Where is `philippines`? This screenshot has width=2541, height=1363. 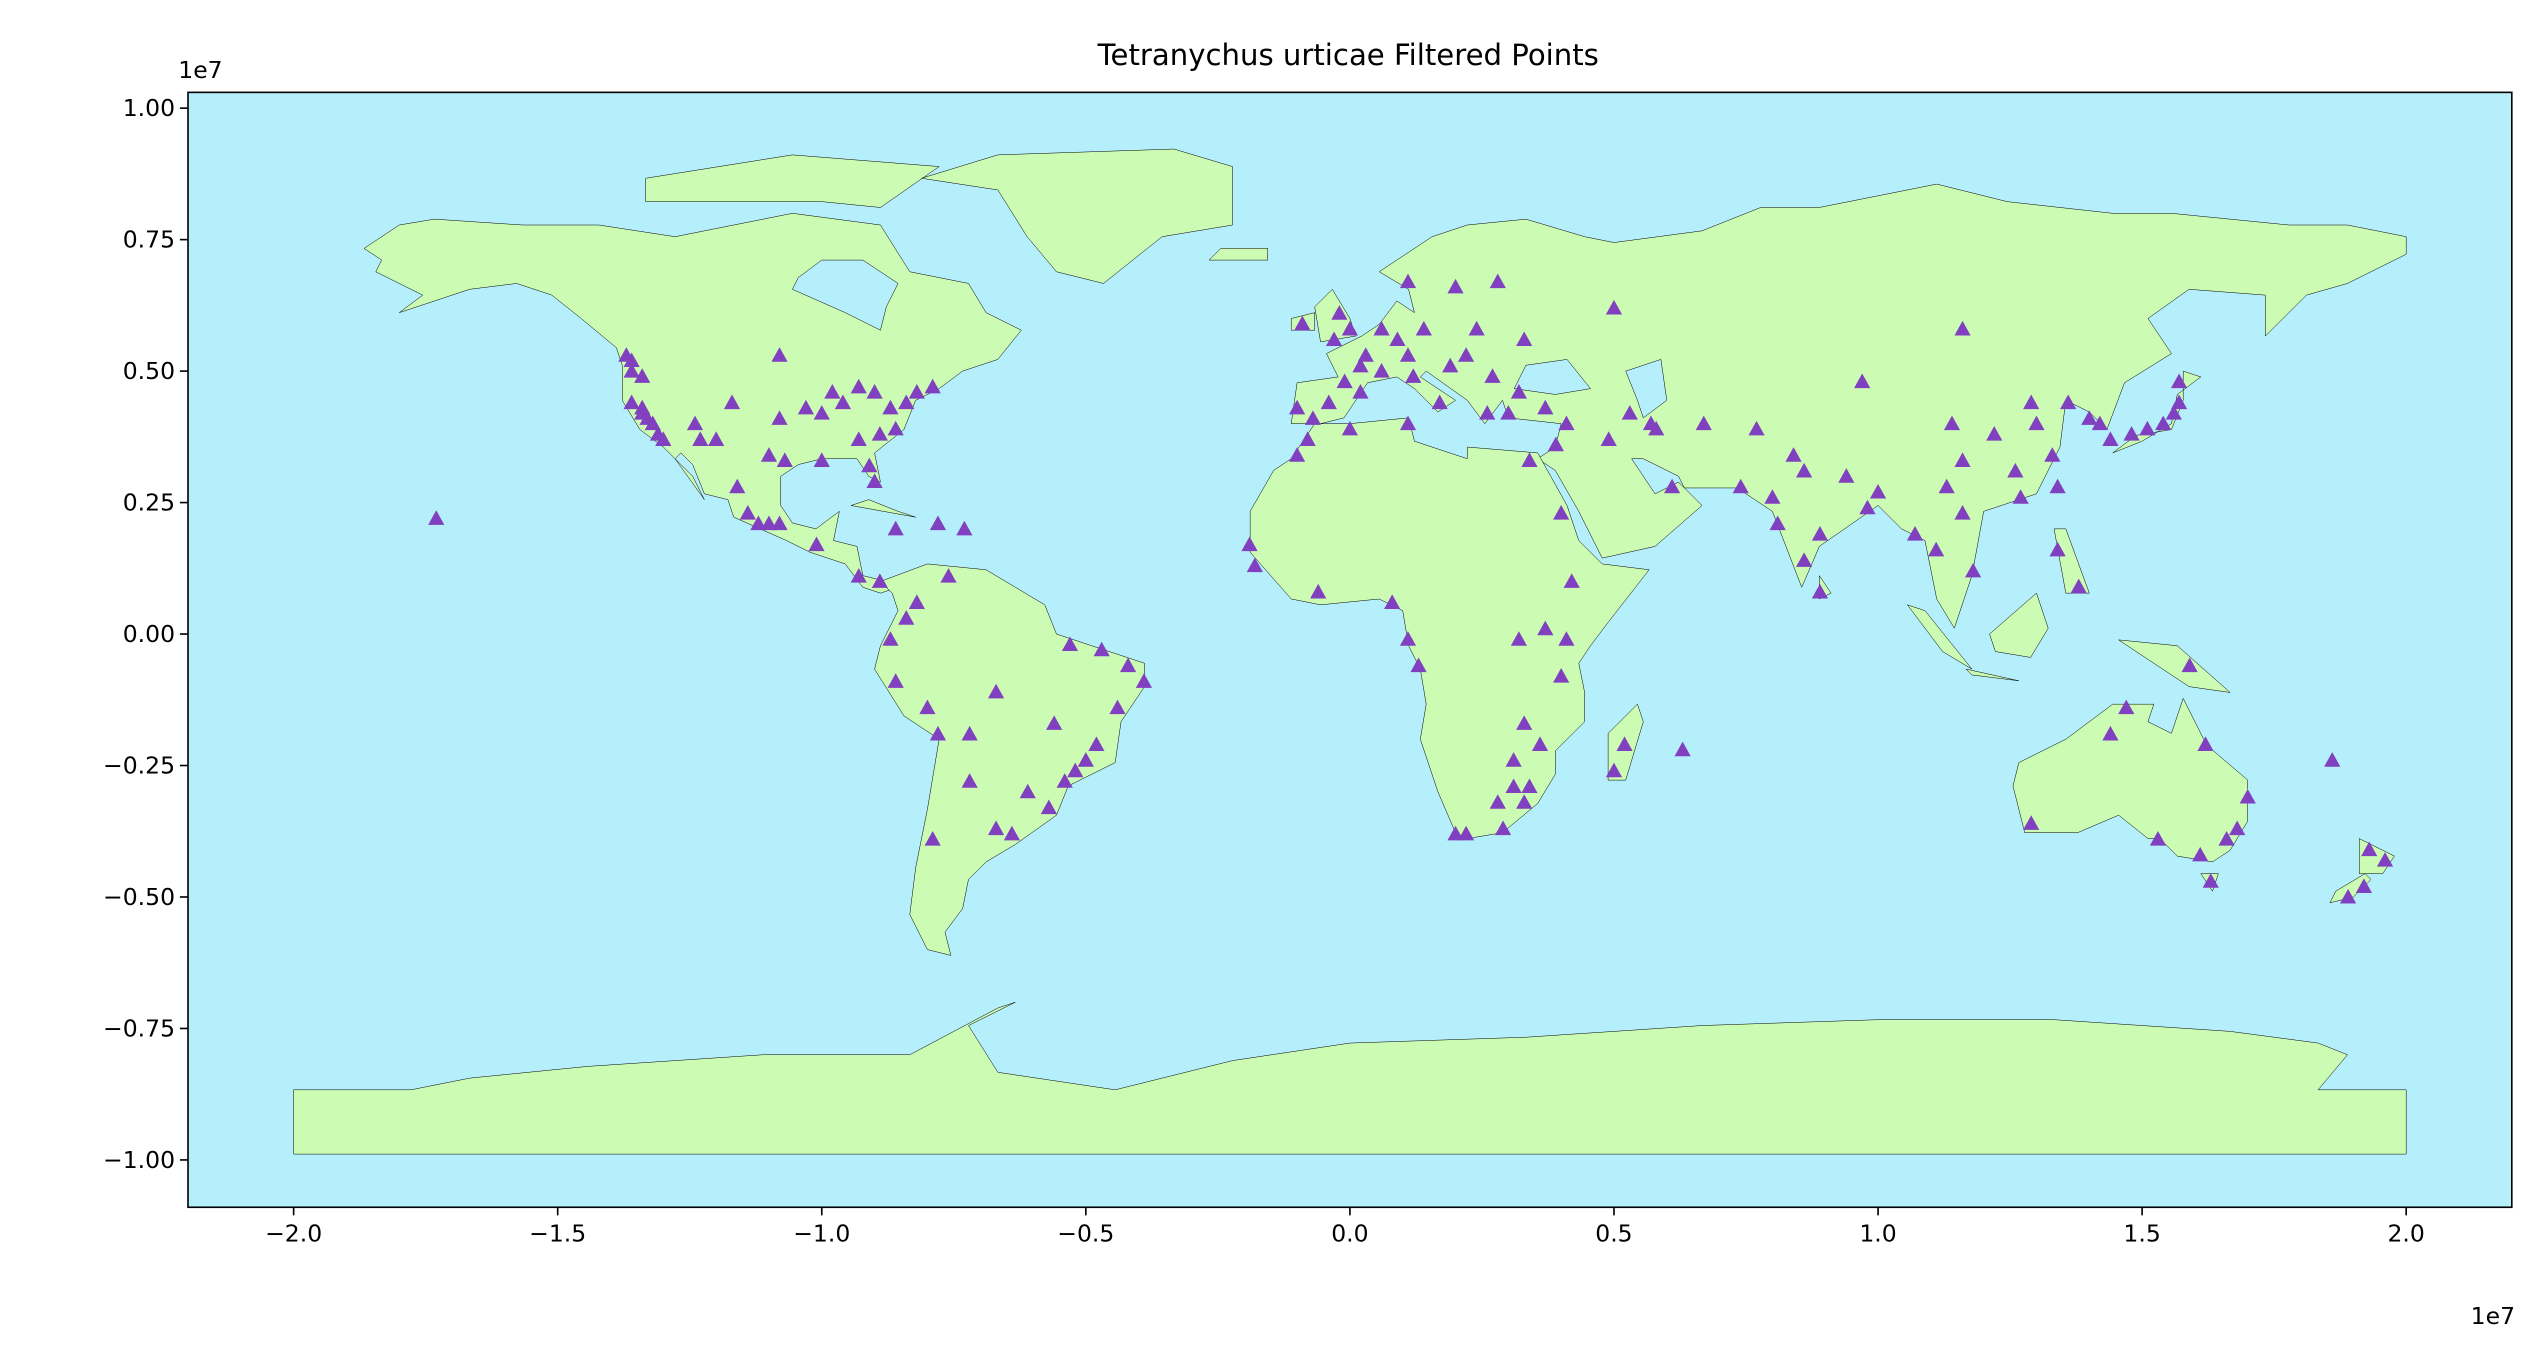 philippines is located at coordinates (2071, 561).